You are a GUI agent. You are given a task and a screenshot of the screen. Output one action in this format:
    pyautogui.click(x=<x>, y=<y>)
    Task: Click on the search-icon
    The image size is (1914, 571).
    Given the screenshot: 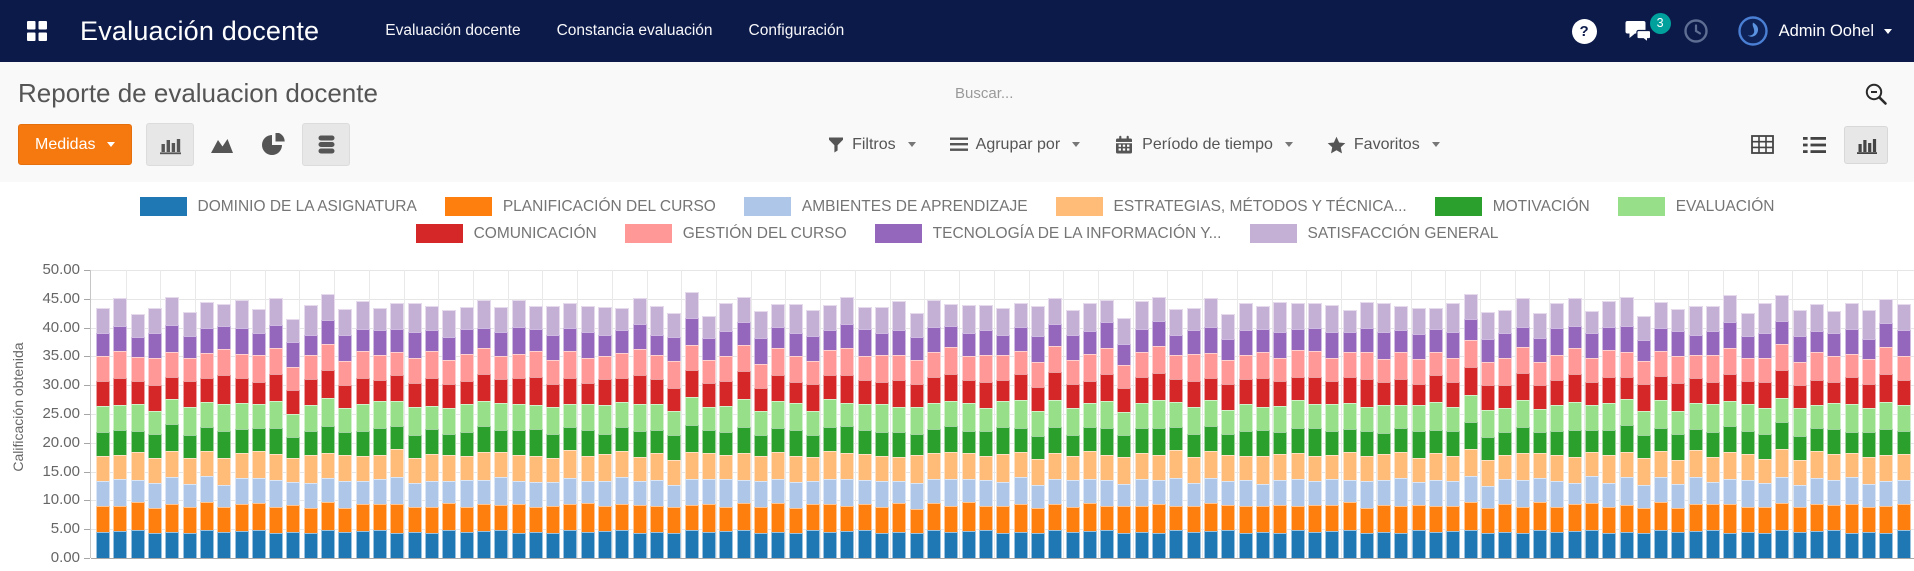 What is the action you would take?
    pyautogui.click(x=1876, y=94)
    